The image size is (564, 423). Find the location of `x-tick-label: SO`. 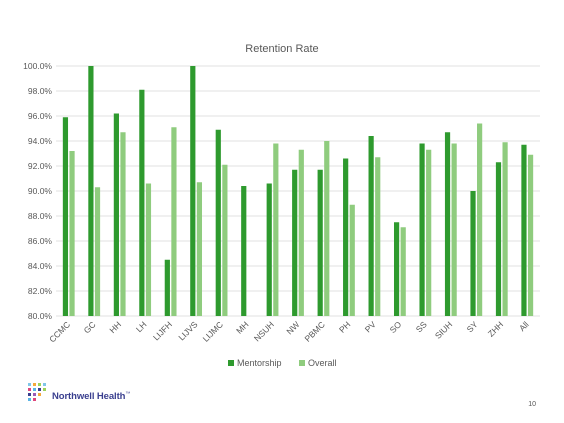

x-tick-label: SO is located at coordinates (396, 327).